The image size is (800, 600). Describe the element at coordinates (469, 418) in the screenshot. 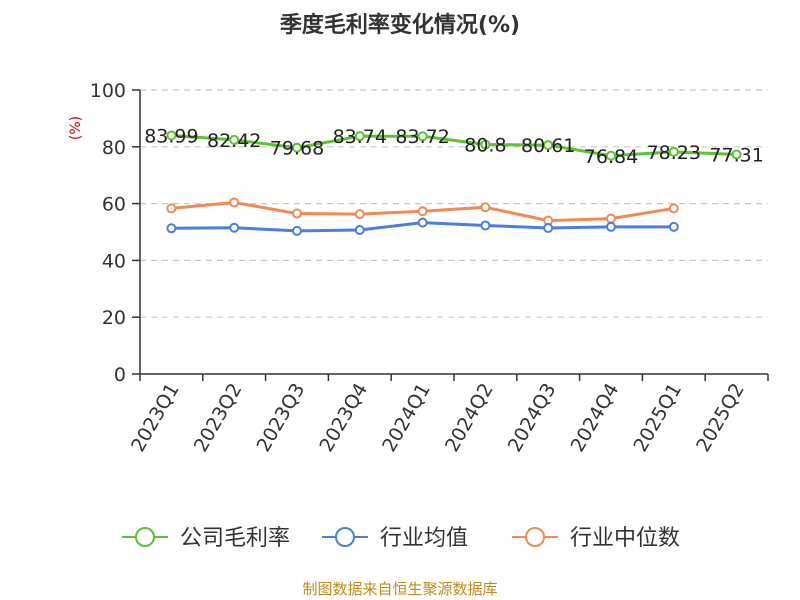

I see `x-tick-label: 2024Q2` at that location.